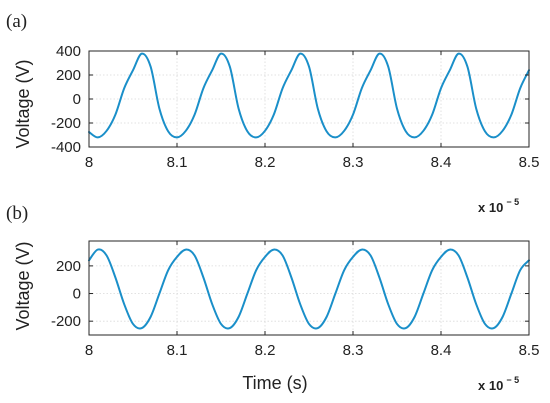  What do you see at coordinates (441, 162) in the screenshot?
I see `x-tick-label-a-4: 8.4` at bounding box center [441, 162].